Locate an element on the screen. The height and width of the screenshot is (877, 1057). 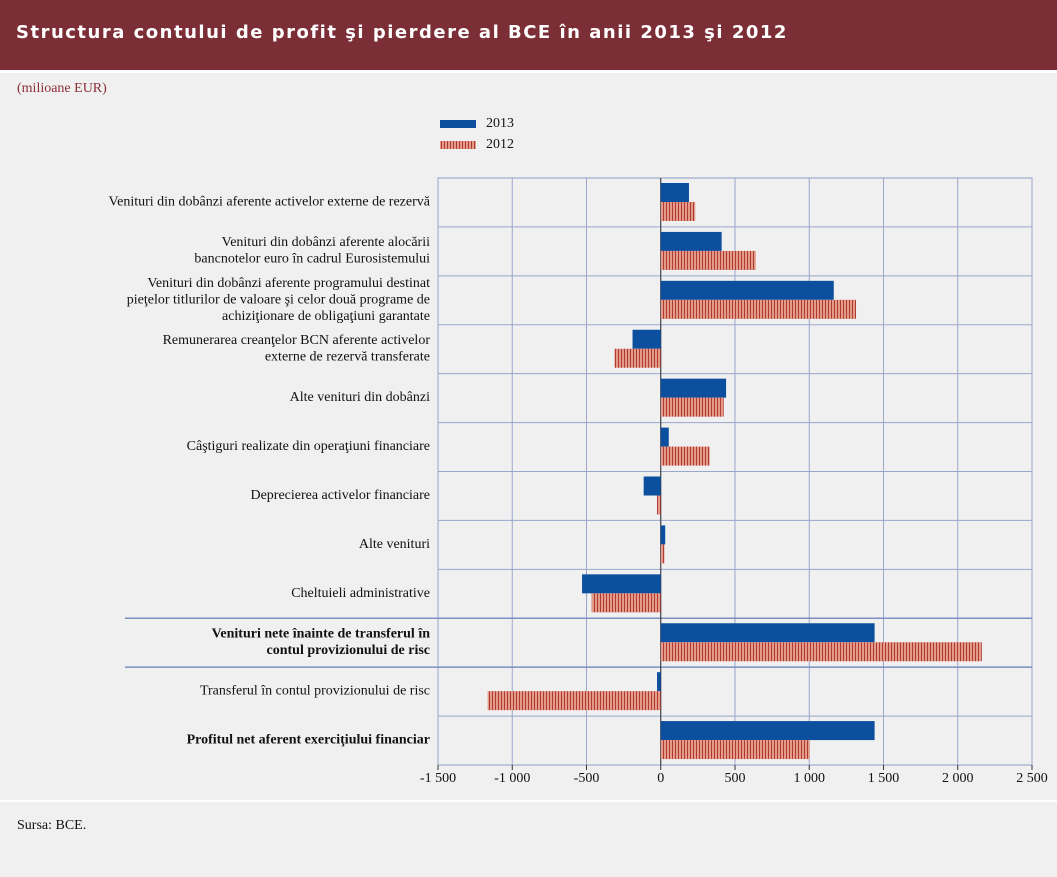
header-gap is located at coordinates (528, 71).